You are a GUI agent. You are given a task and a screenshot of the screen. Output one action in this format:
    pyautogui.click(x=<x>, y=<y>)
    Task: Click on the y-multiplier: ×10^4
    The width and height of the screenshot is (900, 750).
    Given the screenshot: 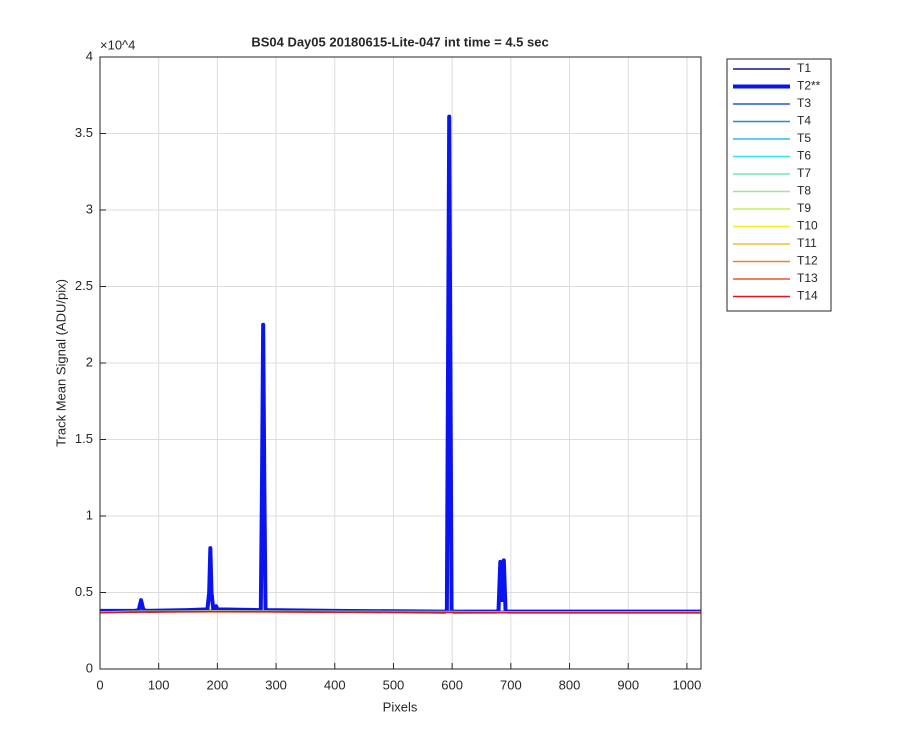 What is the action you would take?
    pyautogui.click(x=117, y=44)
    